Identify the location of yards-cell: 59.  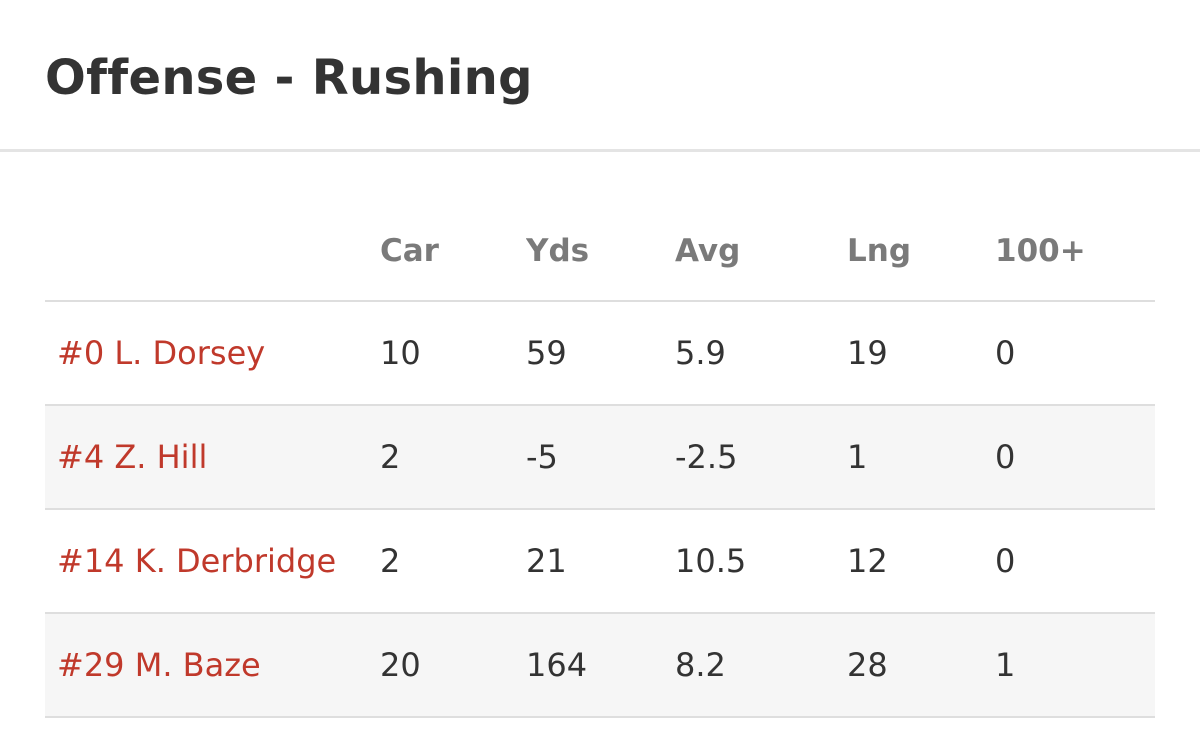
(600, 353).